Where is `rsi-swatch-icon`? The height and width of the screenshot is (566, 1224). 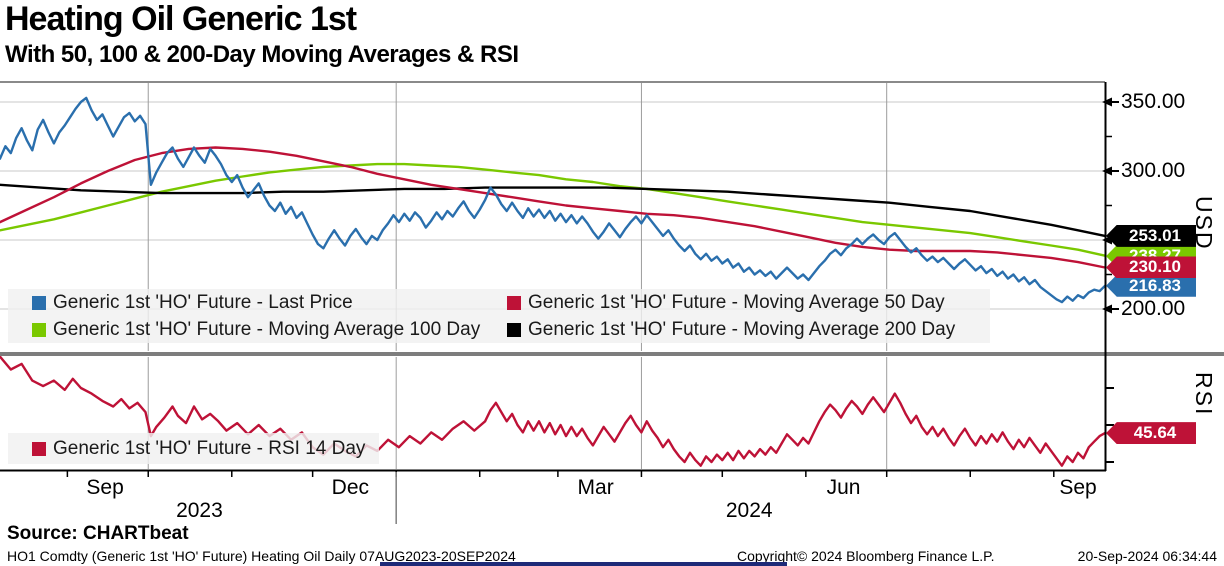 rsi-swatch-icon is located at coordinates (39, 448).